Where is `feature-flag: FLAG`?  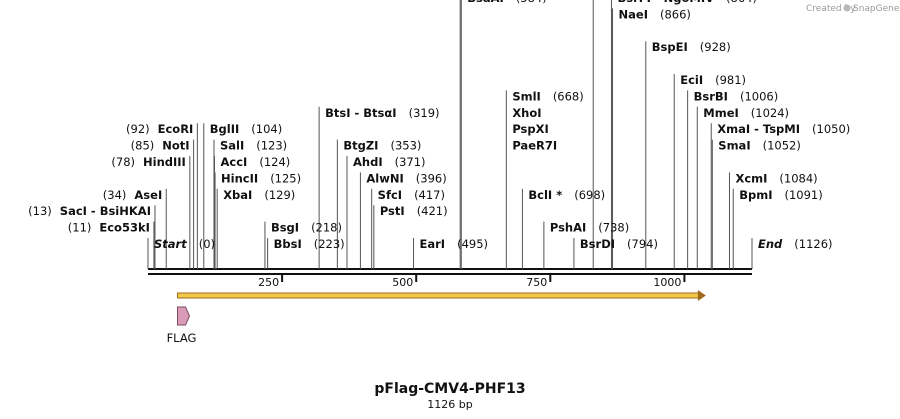
feature-flag: FLAG is located at coordinates (182, 325).